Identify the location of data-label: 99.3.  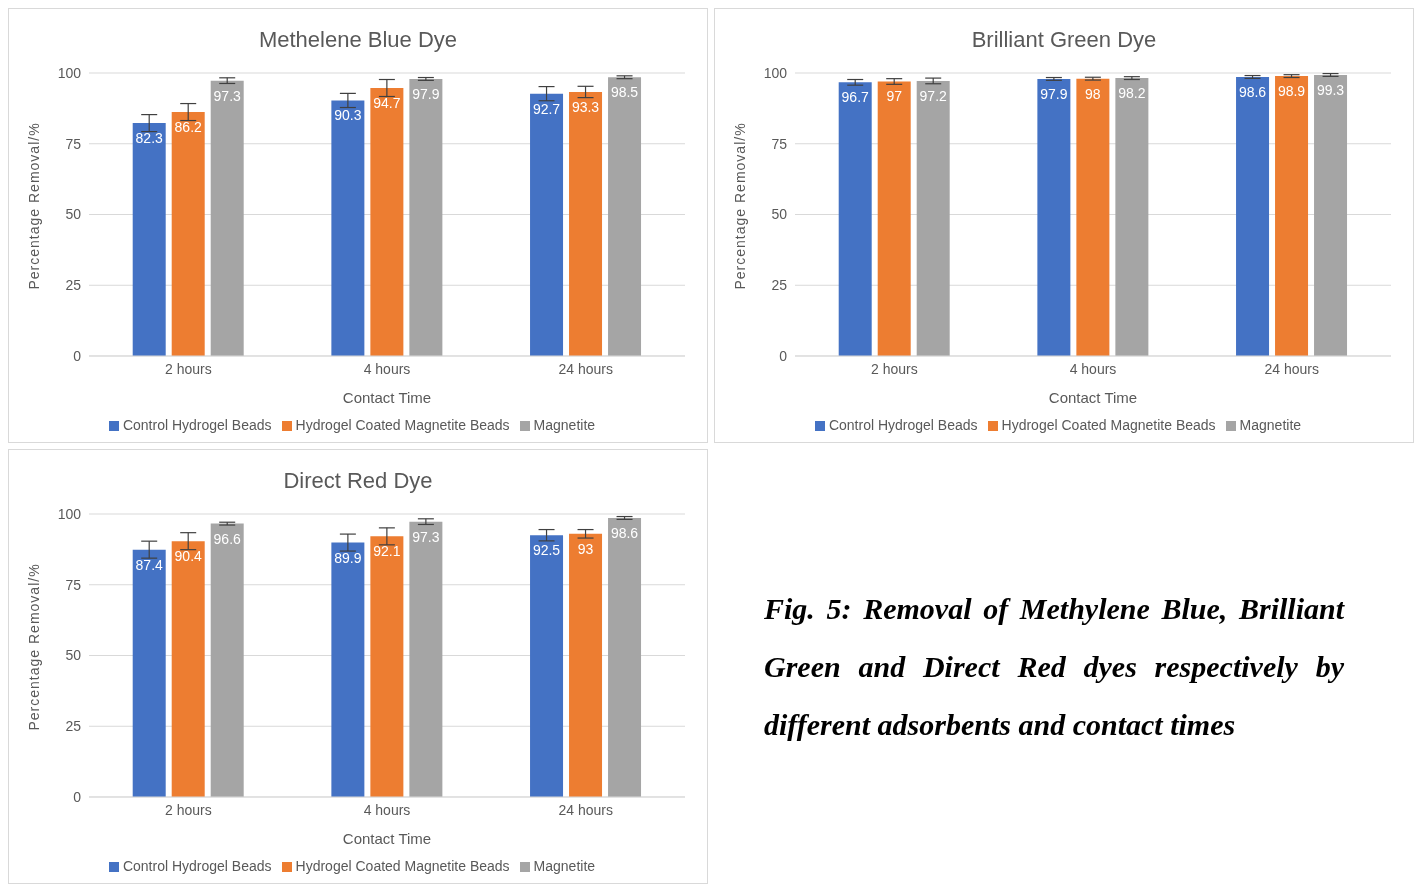
(1330, 89).